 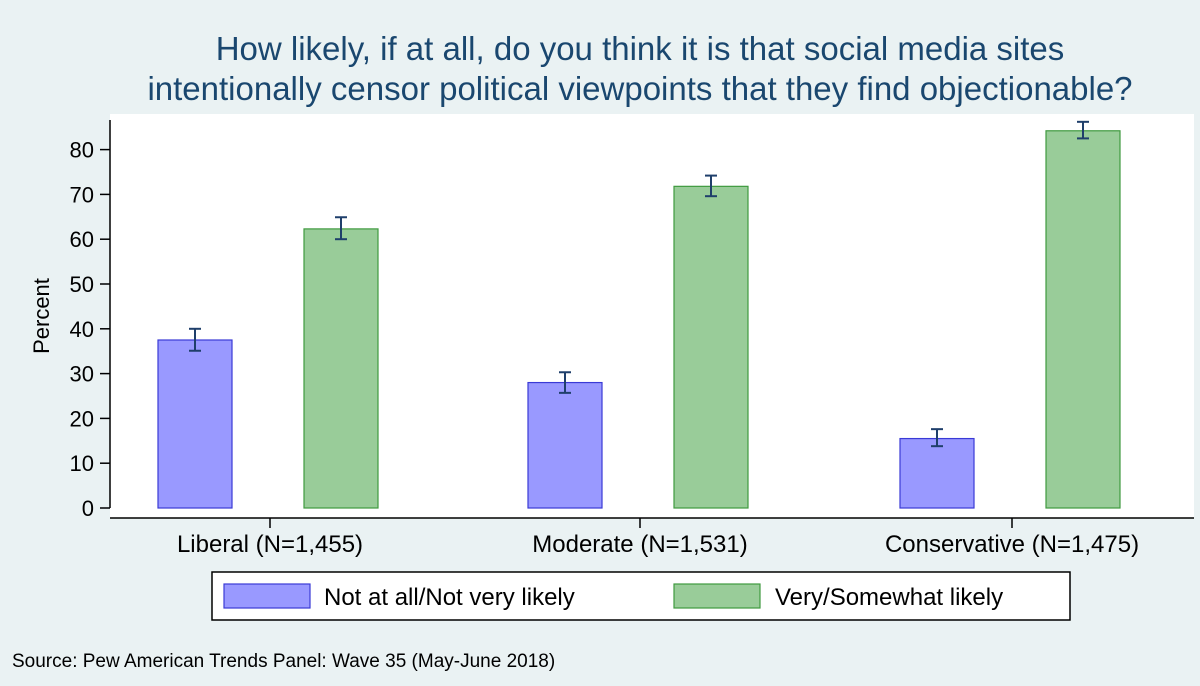 What do you see at coordinates (449, 597) in the screenshot?
I see `legend-label-not-likely: Not at all/Not very likely` at bounding box center [449, 597].